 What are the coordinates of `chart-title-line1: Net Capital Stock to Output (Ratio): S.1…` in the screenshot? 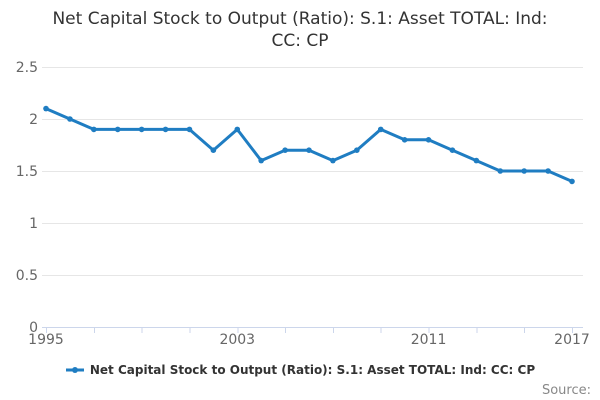 It's located at (300, 19).